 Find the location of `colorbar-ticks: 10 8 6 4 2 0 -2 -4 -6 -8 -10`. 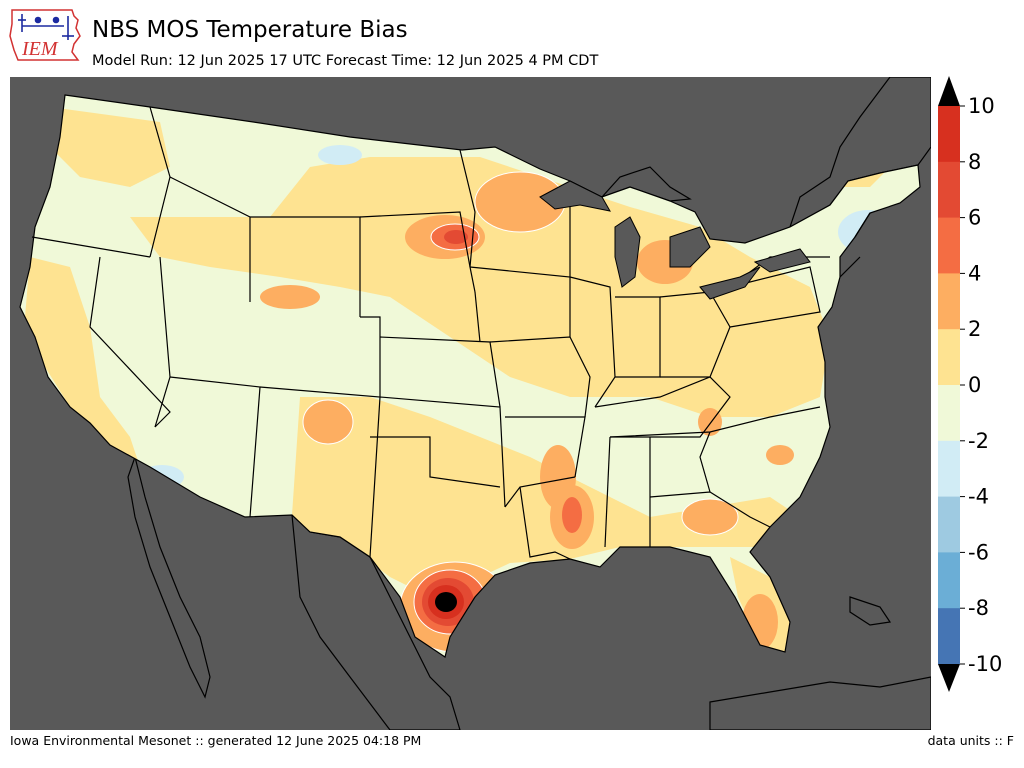

colorbar-ticks: 10 8 6 4 2 0 -2 -4 -6 -8 -10 is located at coordinates (981, 385).